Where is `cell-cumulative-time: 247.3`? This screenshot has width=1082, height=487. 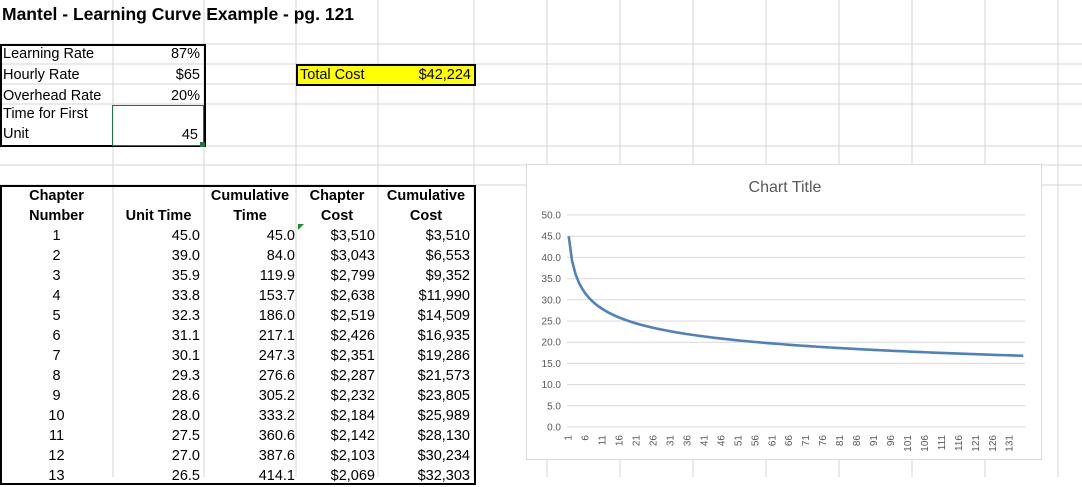 cell-cumulative-time: 247.3 is located at coordinates (276, 356).